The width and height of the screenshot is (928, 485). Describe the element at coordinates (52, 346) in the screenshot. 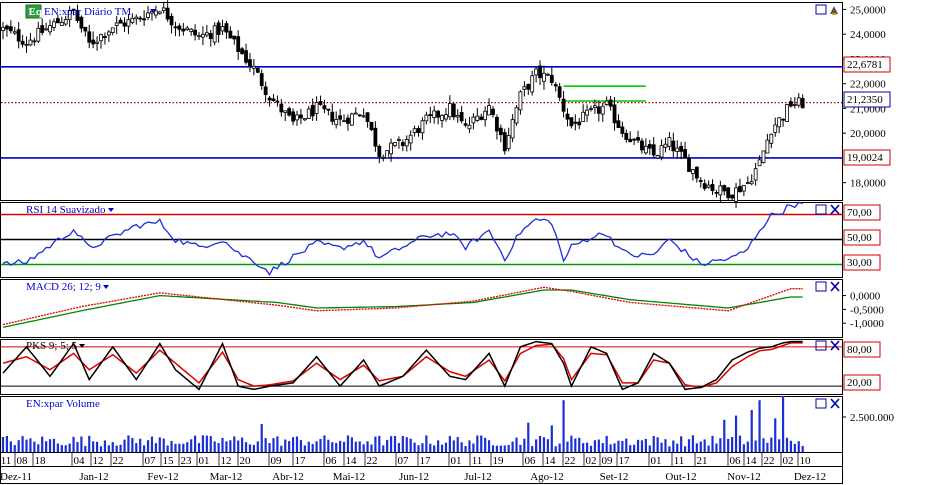

I see `pks-panel-label: PKS 9; 5; 5` at that location.